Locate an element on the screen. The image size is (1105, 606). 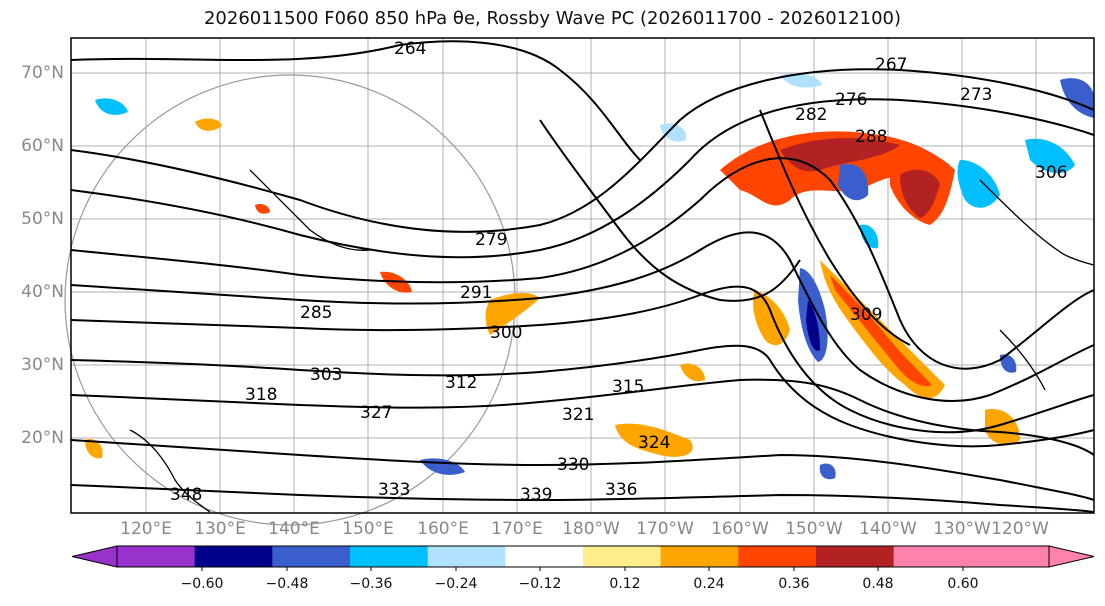
contour-label: 312 is located at coordinates (461, 383).